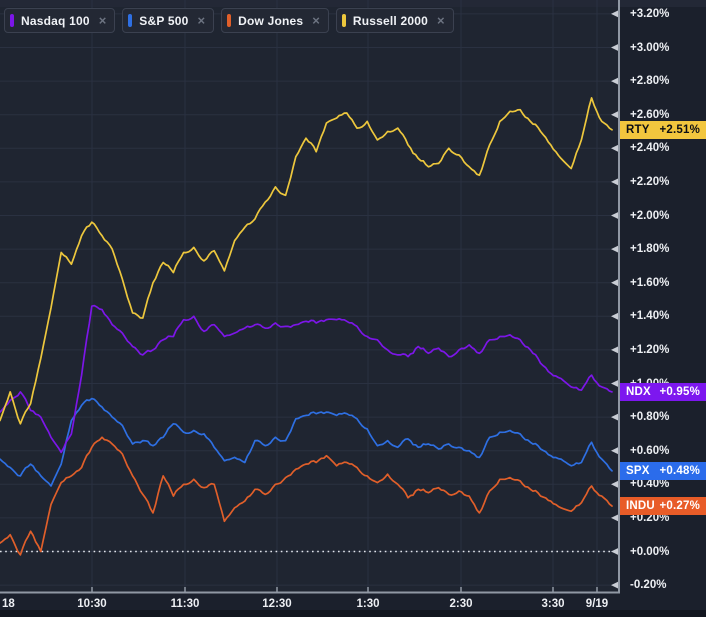 The width and height of the screenshot is (706, 617). I want to click on y-axis-tick-label: +3.00%, so click(650, 47).